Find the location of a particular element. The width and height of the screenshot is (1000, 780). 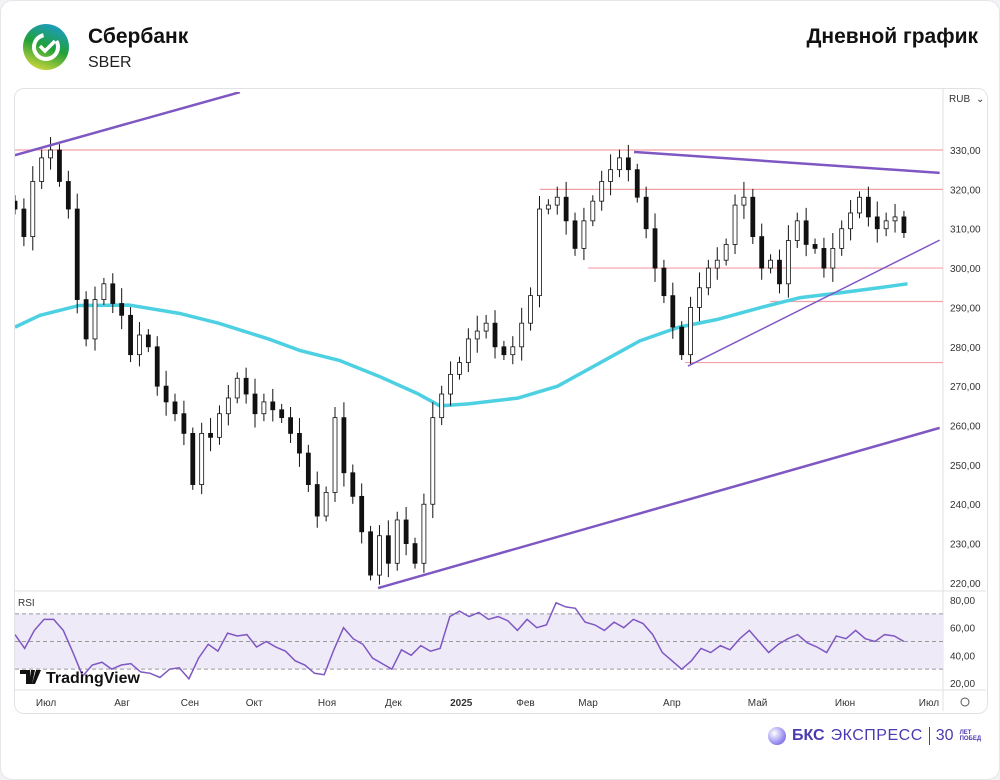

price-tick-label: 230,00 is located at coordinates (965, 545).